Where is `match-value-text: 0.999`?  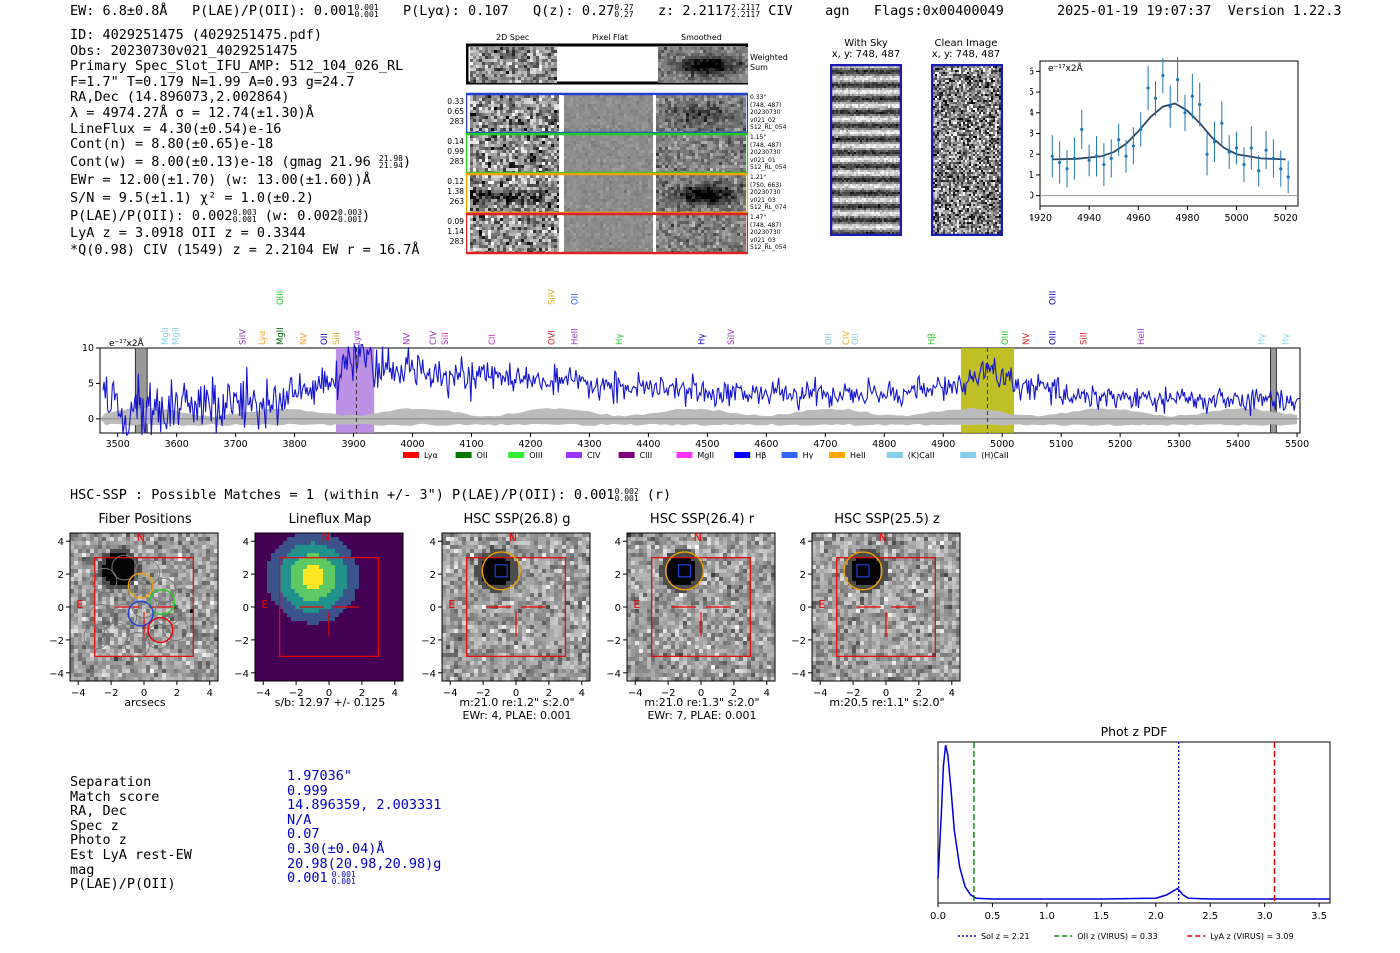 match-value-text: 0.999 is located at coordinates (307, 790).